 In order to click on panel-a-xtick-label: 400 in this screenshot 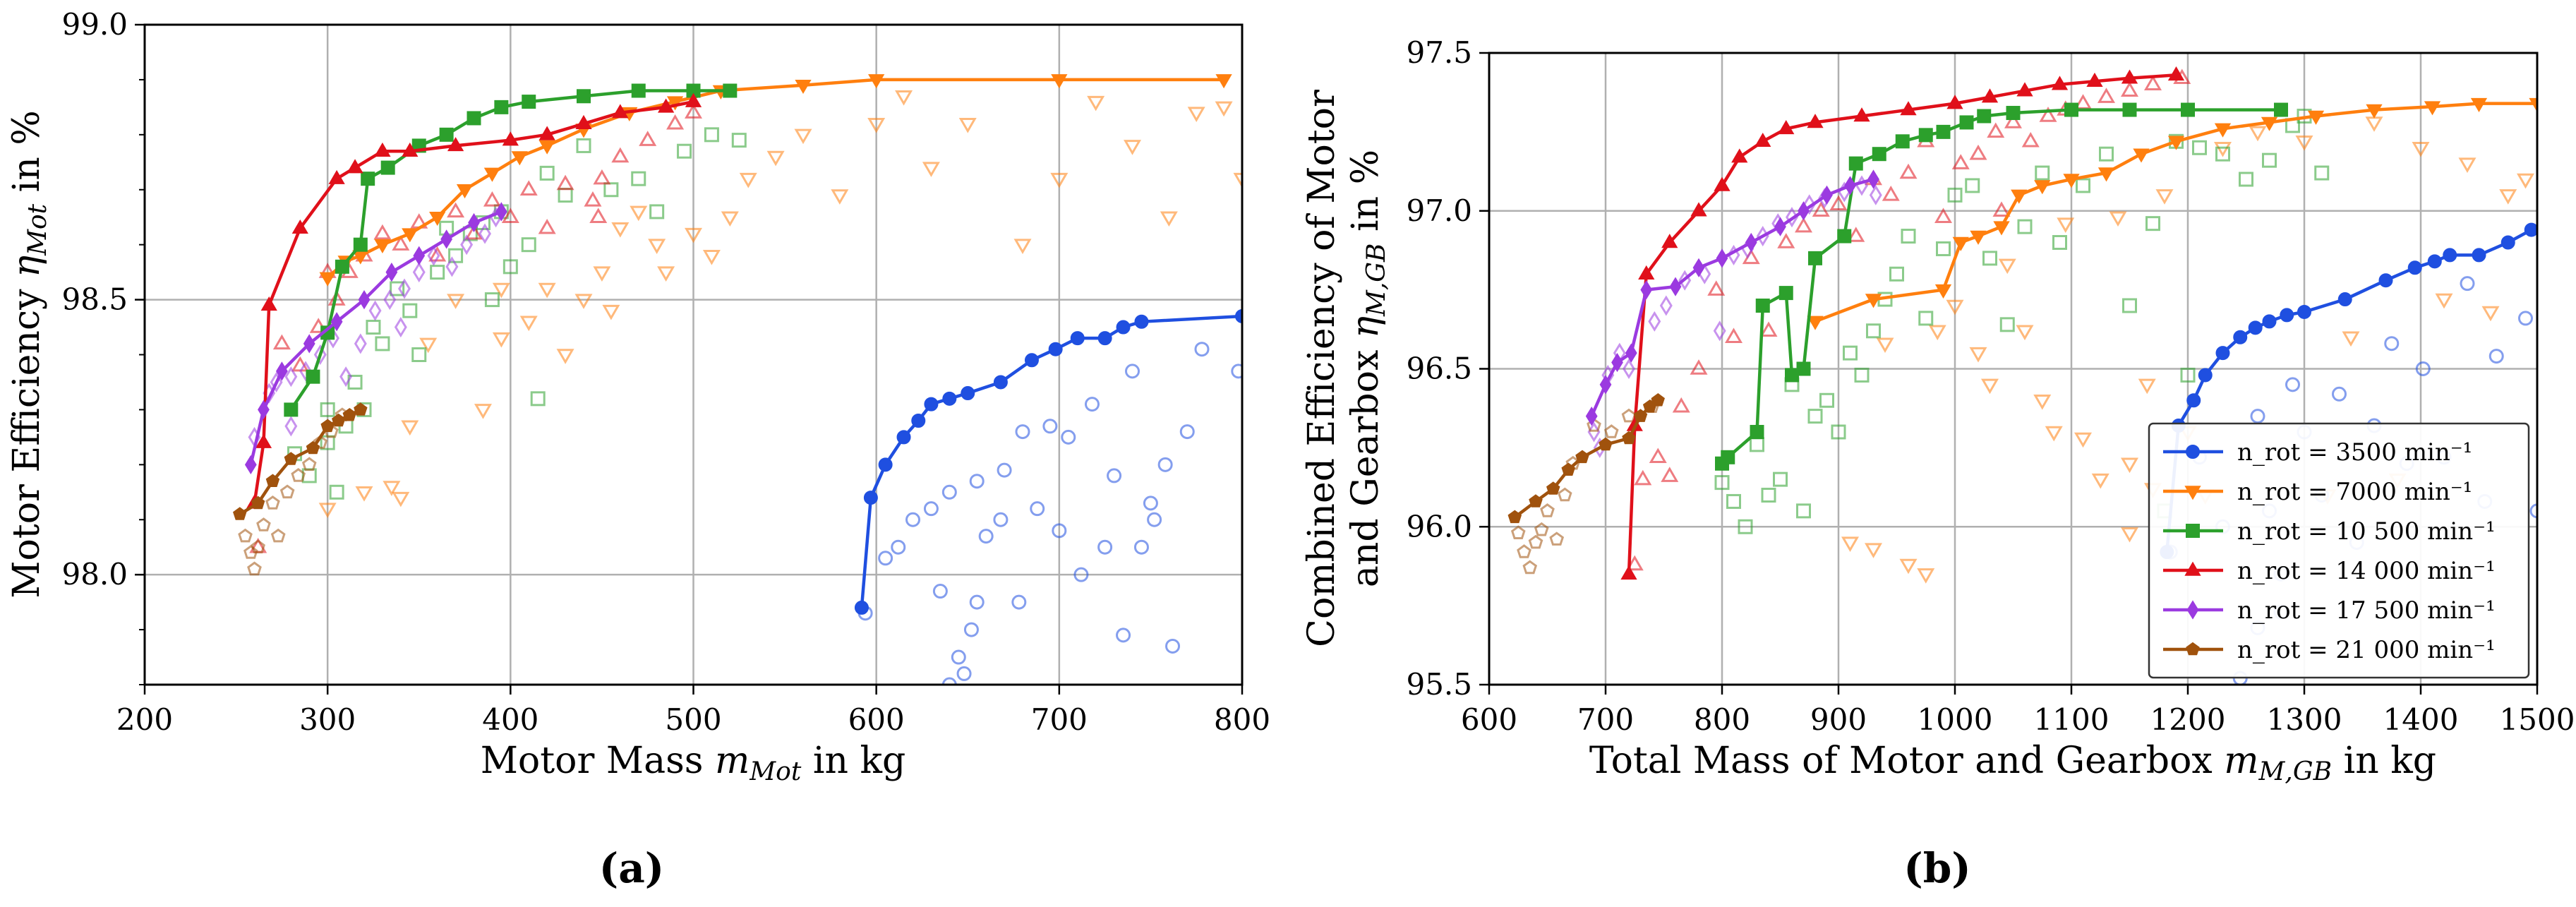, I will do `click(510, 719)`.